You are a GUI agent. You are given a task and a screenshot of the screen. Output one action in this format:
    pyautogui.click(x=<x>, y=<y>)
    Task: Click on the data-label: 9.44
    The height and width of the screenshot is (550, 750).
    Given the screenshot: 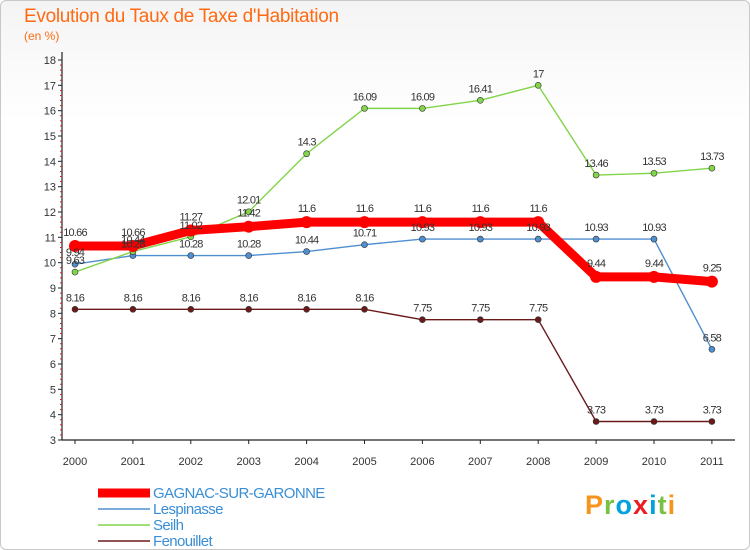 What is the action you would take?
    pyautogui.click(x=596, y=264)
    